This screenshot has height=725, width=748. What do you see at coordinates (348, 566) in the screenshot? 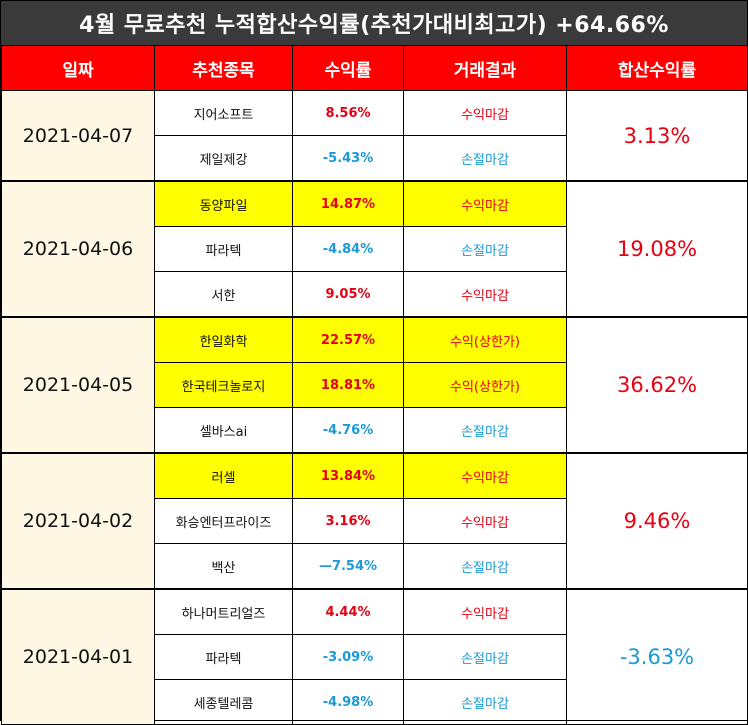
I see `rate-cell: —7.54%` at bounding box center [348, 566].